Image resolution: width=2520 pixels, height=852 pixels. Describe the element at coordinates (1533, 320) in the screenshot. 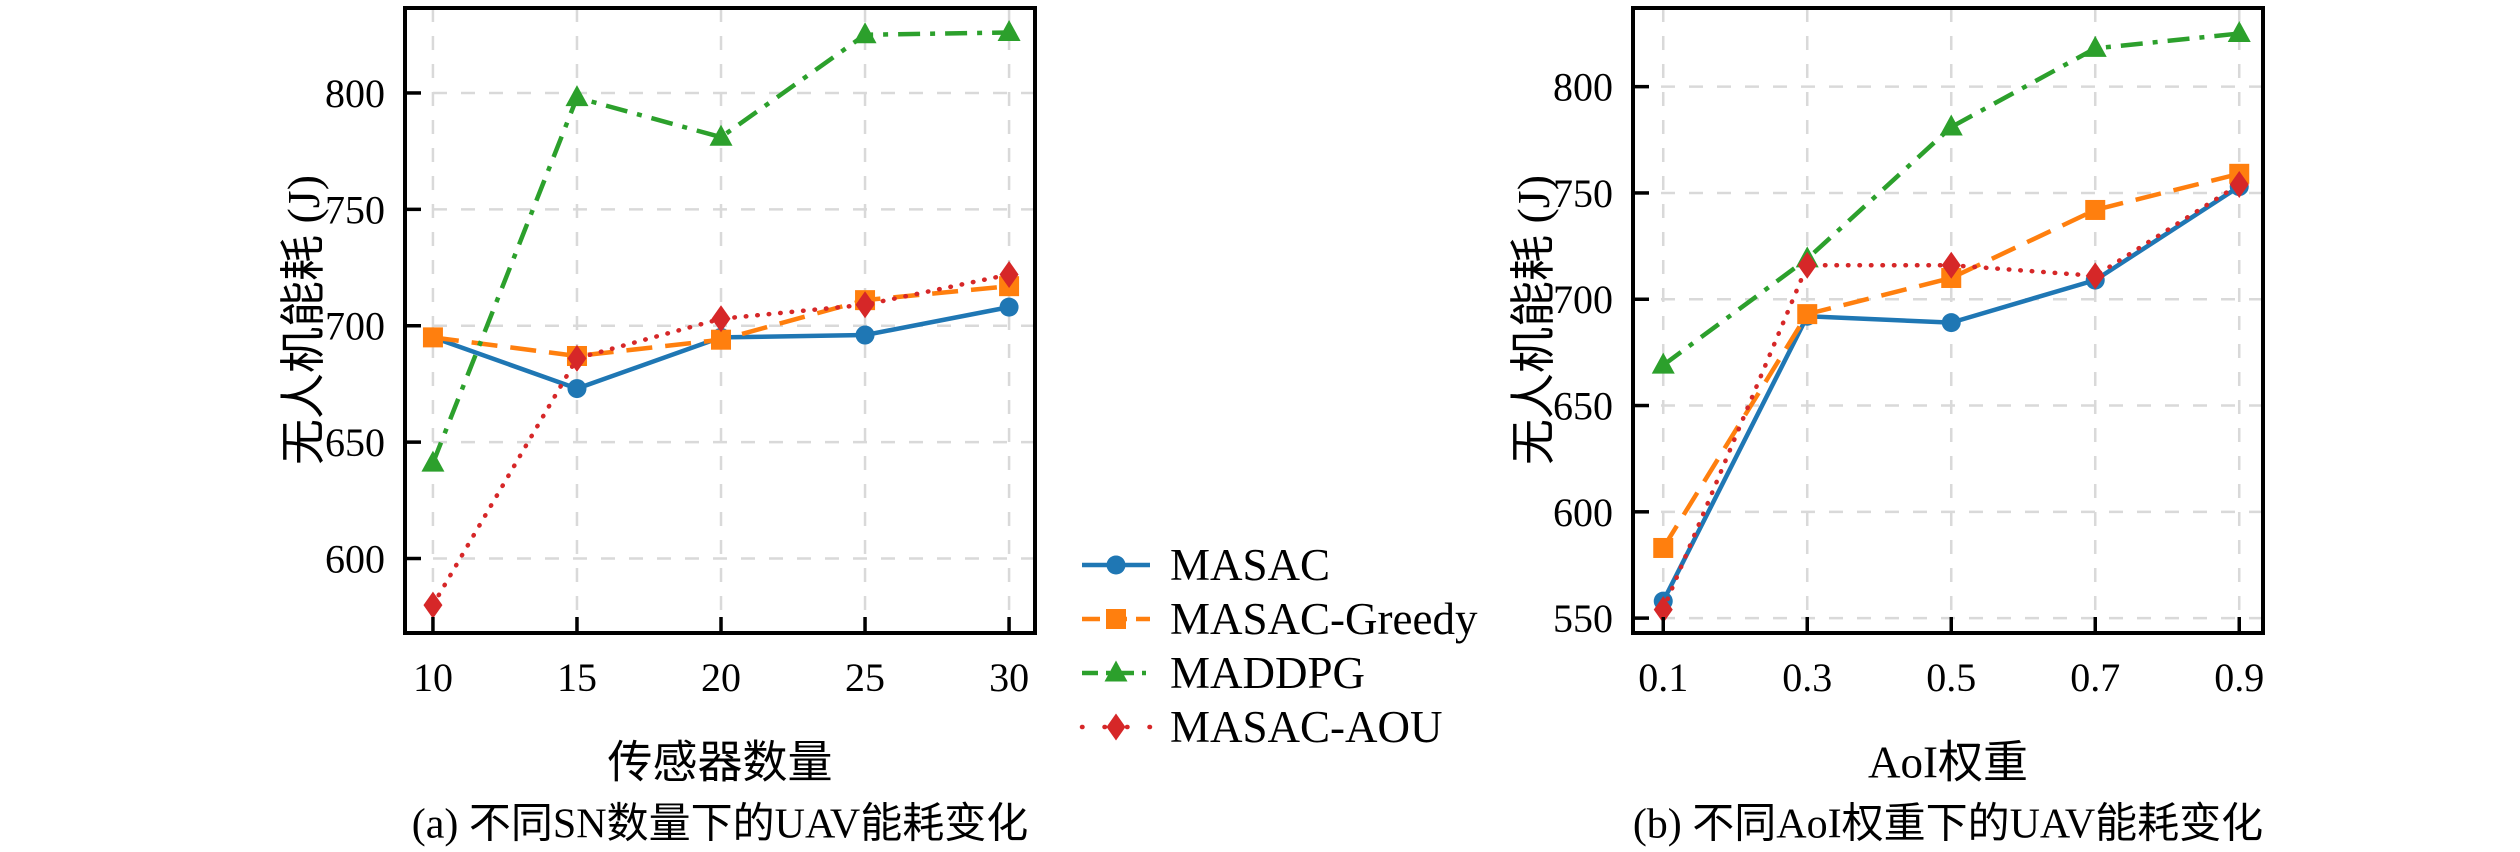

I see `chart-b-ylabel: 无人机能耗 (J)` at that location.